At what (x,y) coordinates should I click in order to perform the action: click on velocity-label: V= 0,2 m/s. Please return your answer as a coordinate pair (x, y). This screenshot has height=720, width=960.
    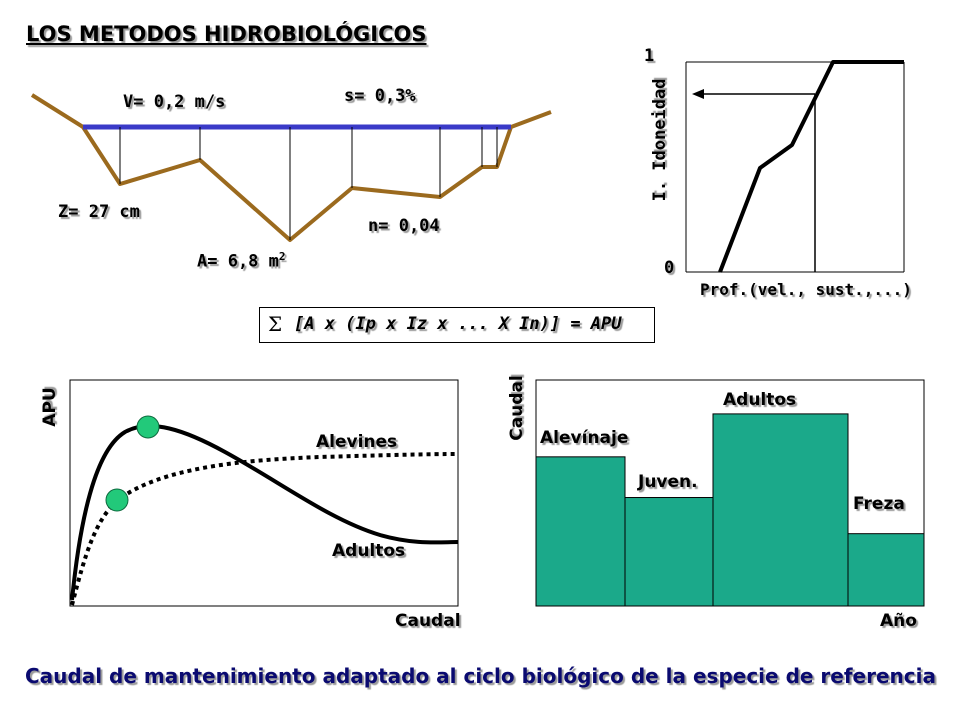
    Looking at the image, I should click on (174, 102).